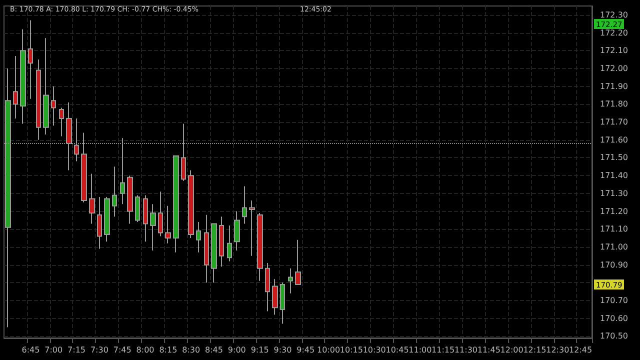  Describe the element at coordinates (580, 350) in the screenshot. I see `x-tick-label: 12:45` at that location.